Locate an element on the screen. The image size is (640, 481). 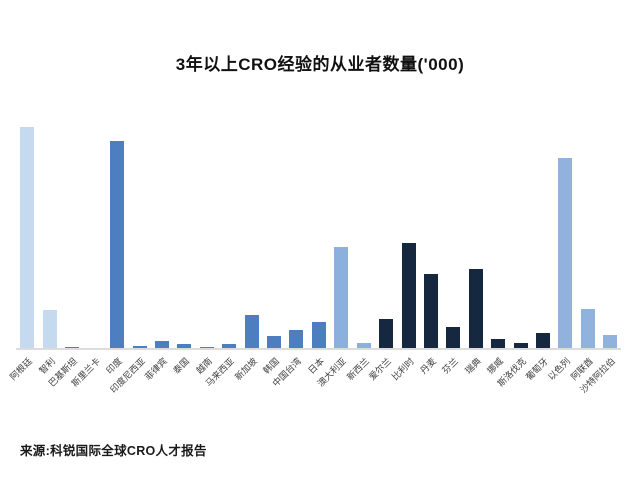
x-axis-label: 比利时 is located at coordinates (402, 369).